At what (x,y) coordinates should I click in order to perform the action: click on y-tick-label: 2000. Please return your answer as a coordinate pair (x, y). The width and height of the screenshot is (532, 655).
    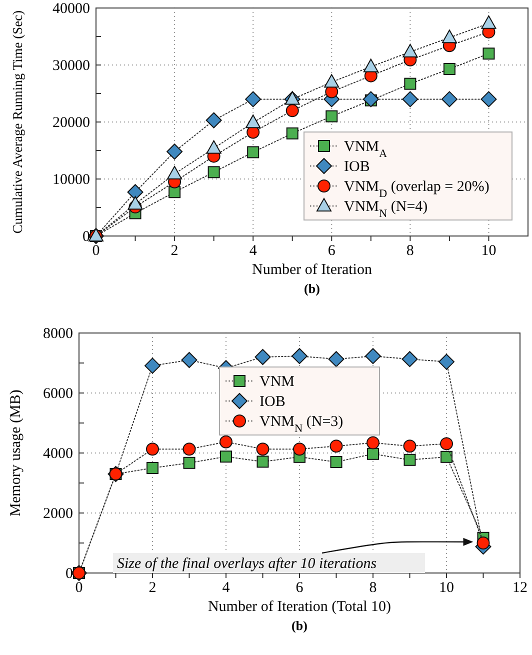
    Looking at the image, I should click on (58, 514).